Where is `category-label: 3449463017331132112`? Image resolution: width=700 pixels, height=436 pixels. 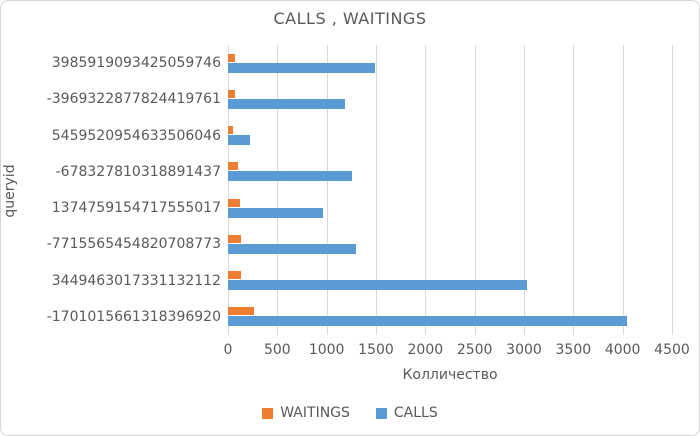
category-label: 3449463017331132112 is located at coordinates (136, 280).